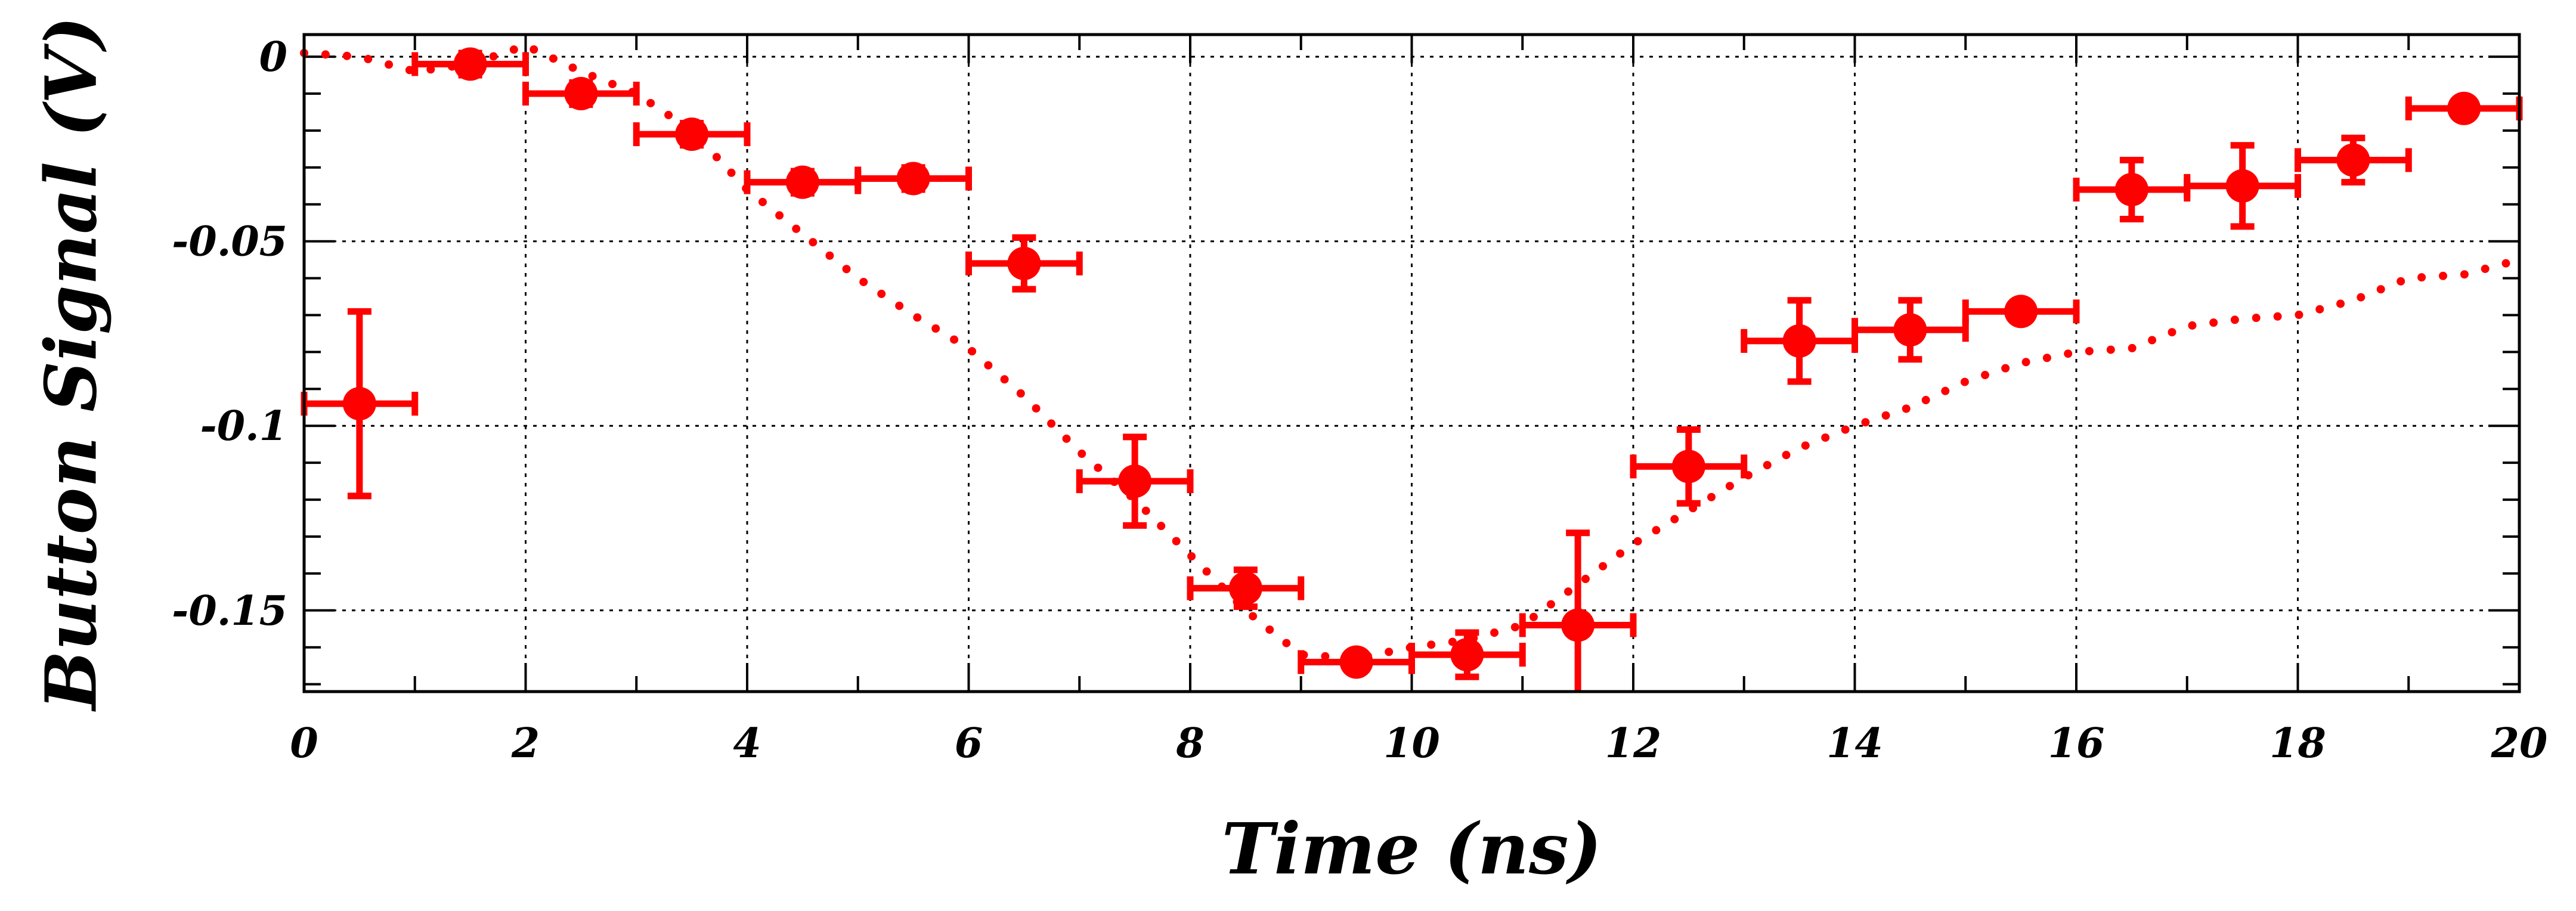 This screenshot has width=2576, height=911. I want to click on x-tick-label: 2, so click(525, 743).